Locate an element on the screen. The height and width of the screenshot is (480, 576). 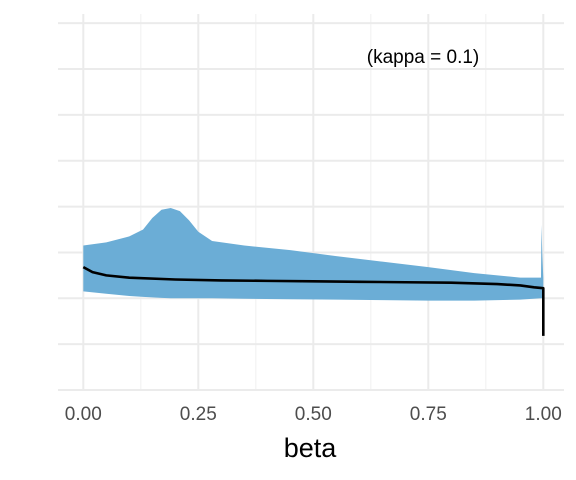
x-tick-label: 0.75 is located at coordinates (428, 414).